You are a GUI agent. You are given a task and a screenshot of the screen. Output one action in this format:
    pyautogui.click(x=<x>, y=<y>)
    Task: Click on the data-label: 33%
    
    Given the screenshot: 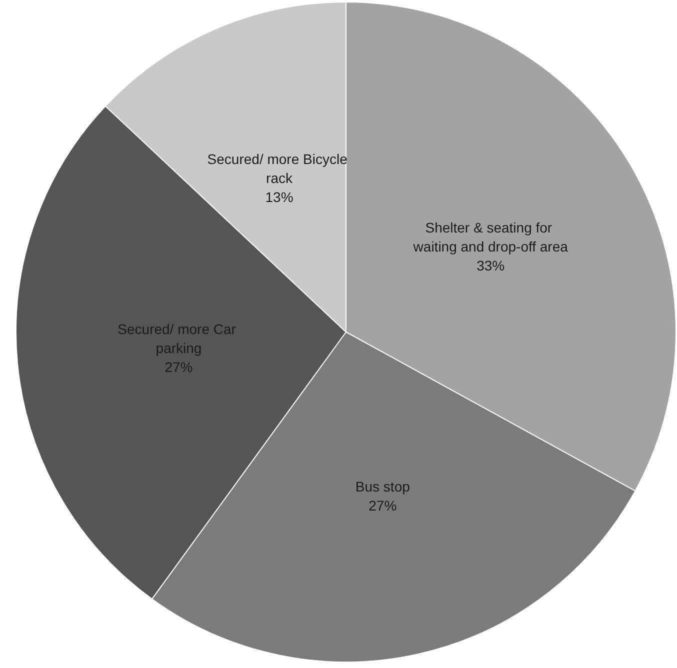 What is the action you would take?
    pyautogui.click(x=490, y=265)
    